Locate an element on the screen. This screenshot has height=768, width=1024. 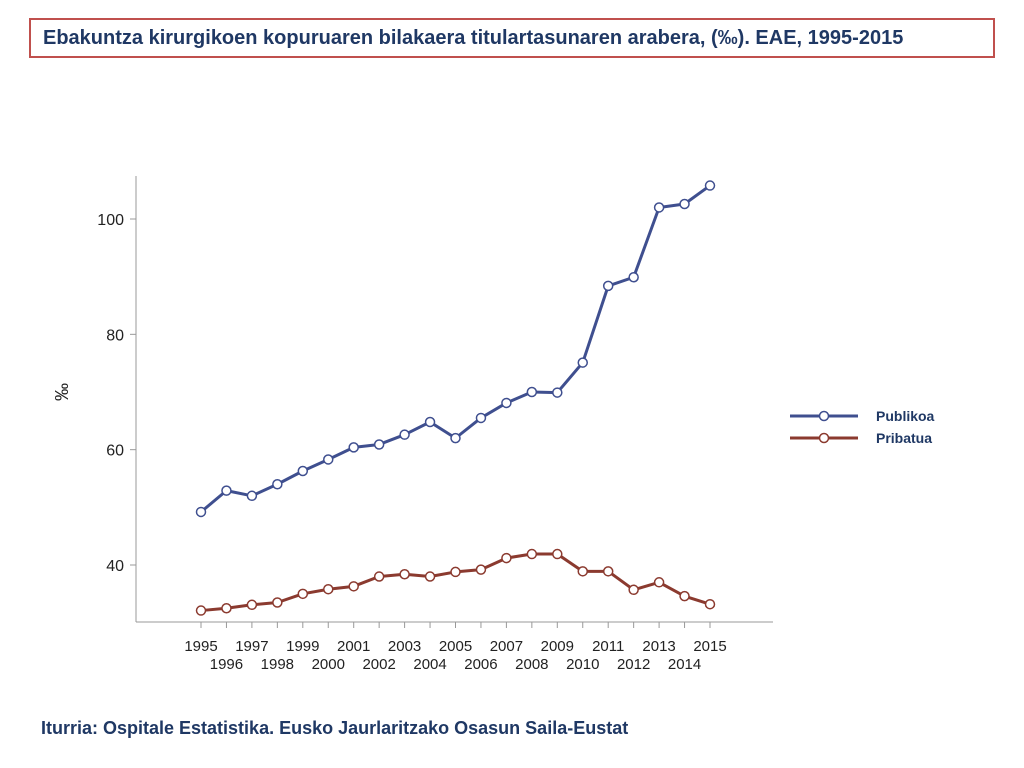
x-tick-label: 1998 is located at coordinates (277, 664).